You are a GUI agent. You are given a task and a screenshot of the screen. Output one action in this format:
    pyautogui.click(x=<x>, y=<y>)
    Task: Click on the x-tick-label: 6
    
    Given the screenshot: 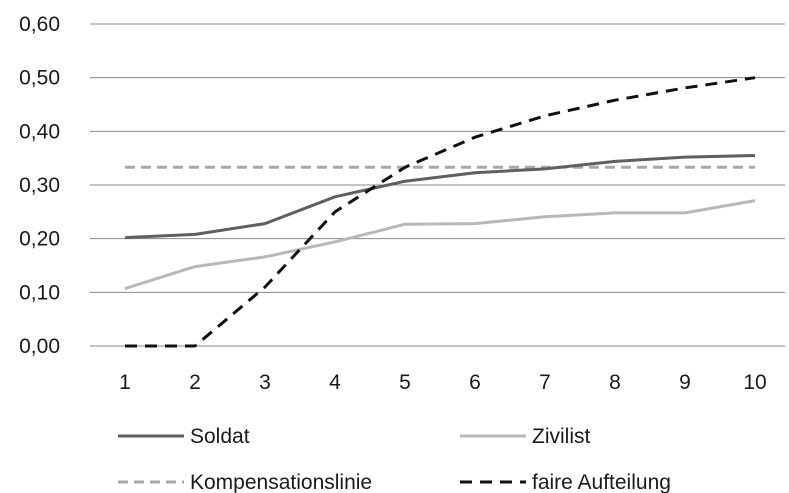 What is the action you would take?
    pyautogui.click(x=475, y=382)
    